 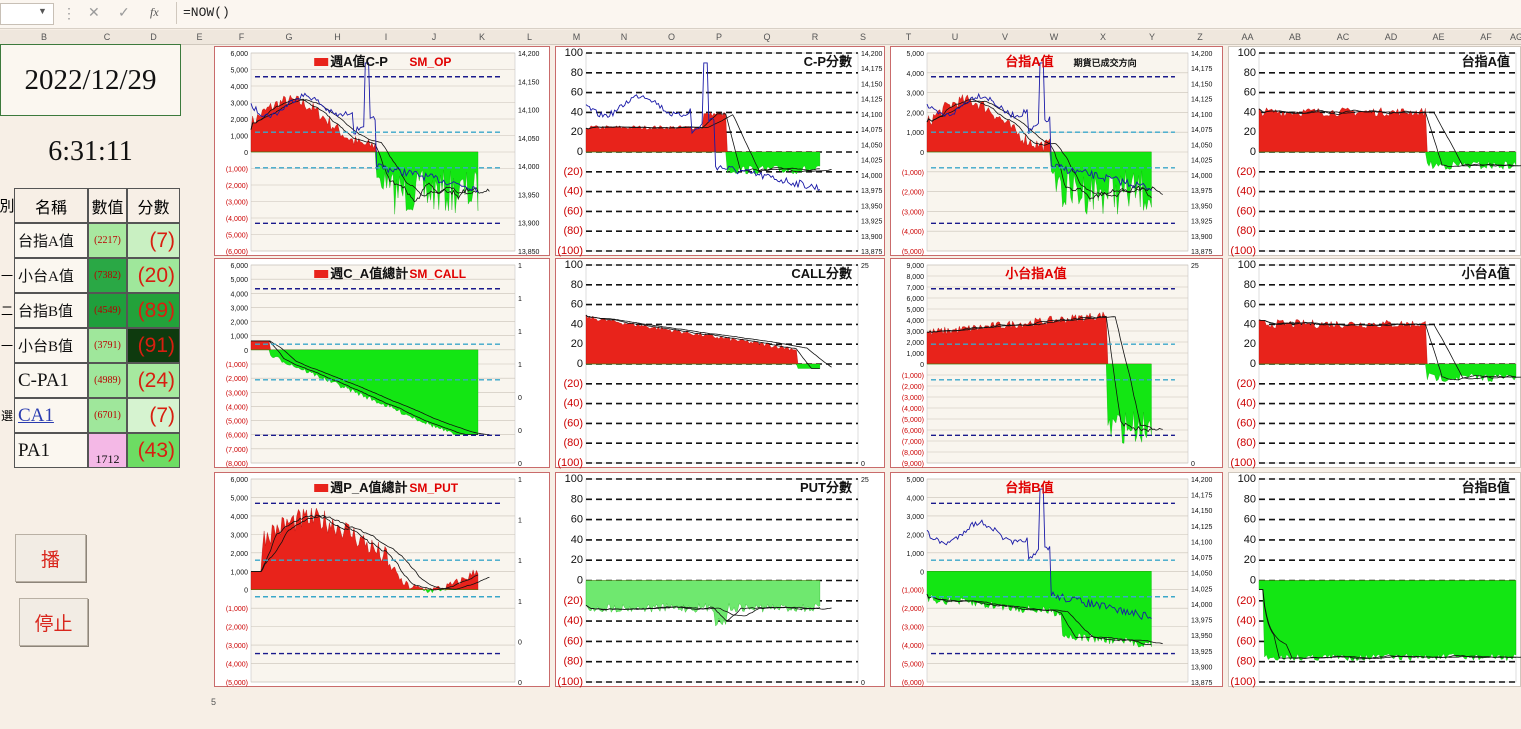 I want to click on row-side-label: 二, so click(x=6, y=311).